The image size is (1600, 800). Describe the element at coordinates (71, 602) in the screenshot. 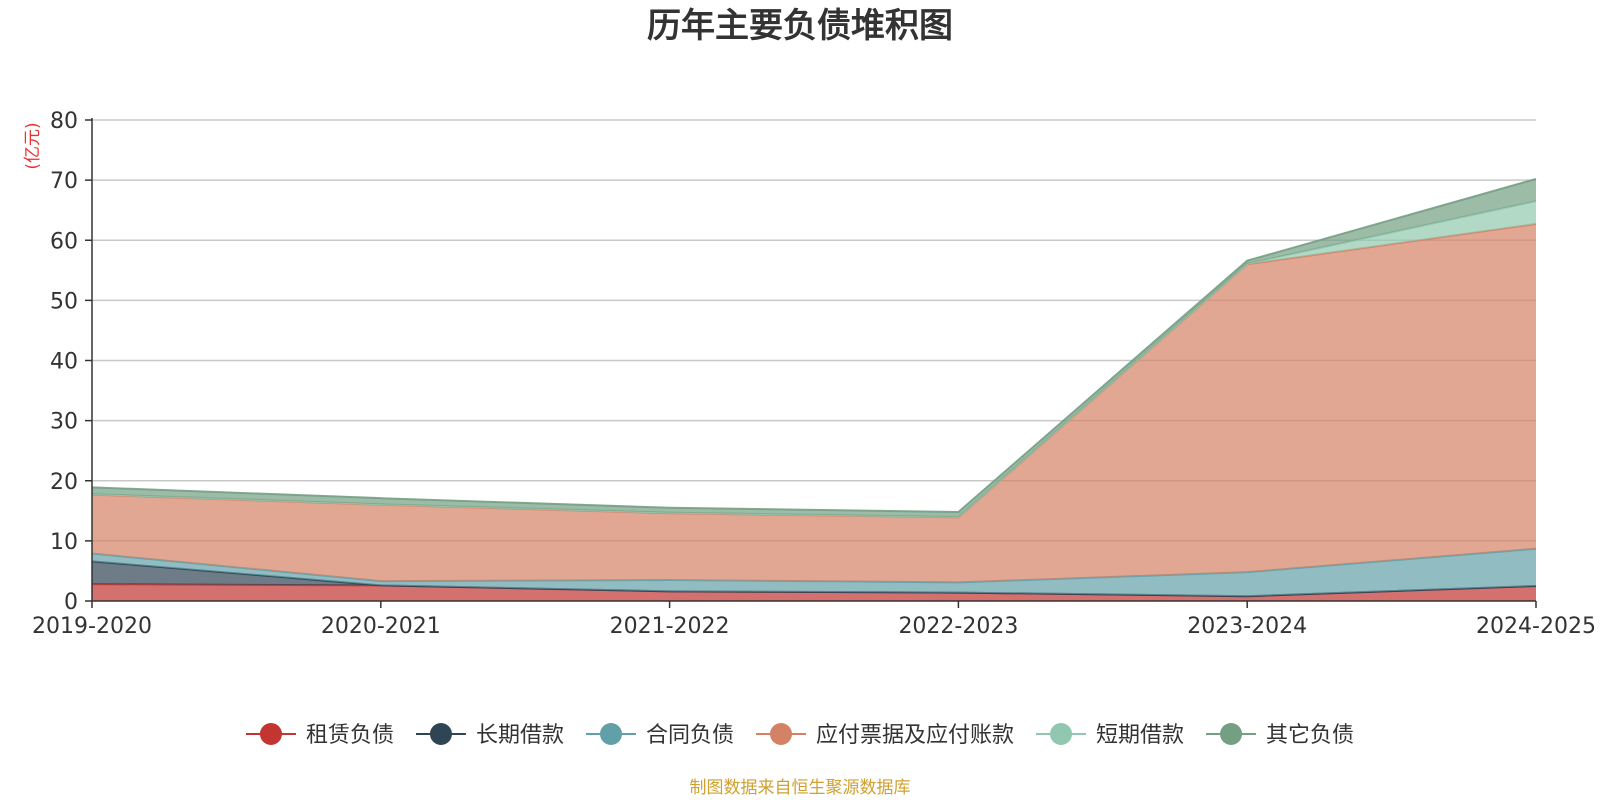

I see `y-tick-label: 0` at that location.